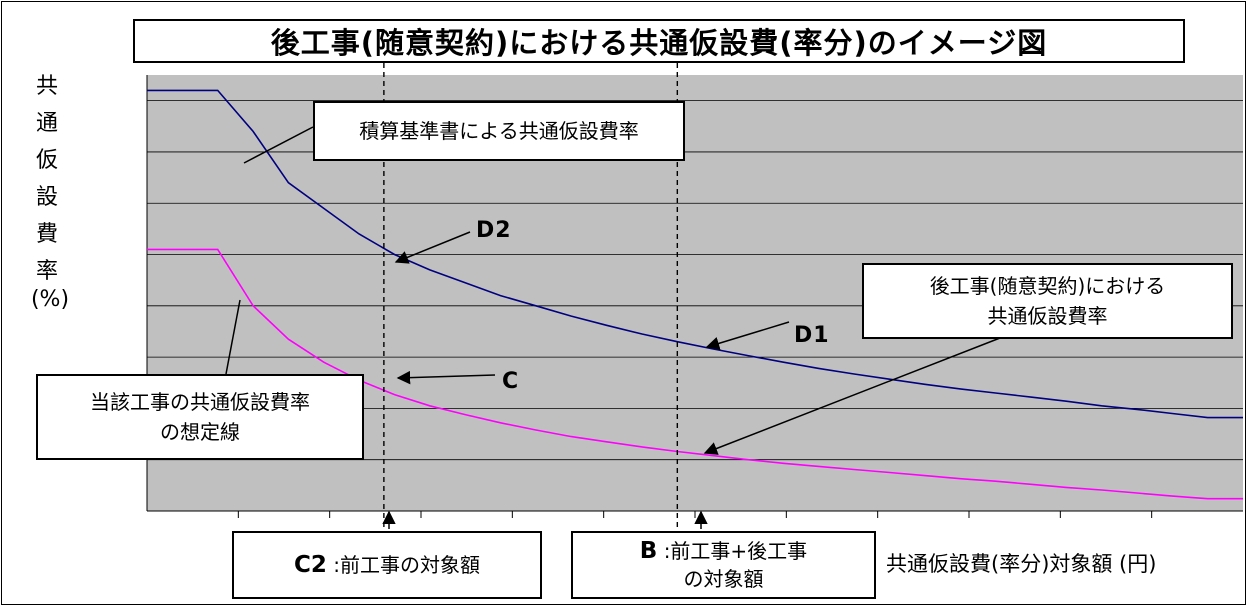 The width and height of the screenshot is (1249, 608). I want to click on callout-standard-rate-text: 積算基準書による共通仮設費率, so click(499, 131).